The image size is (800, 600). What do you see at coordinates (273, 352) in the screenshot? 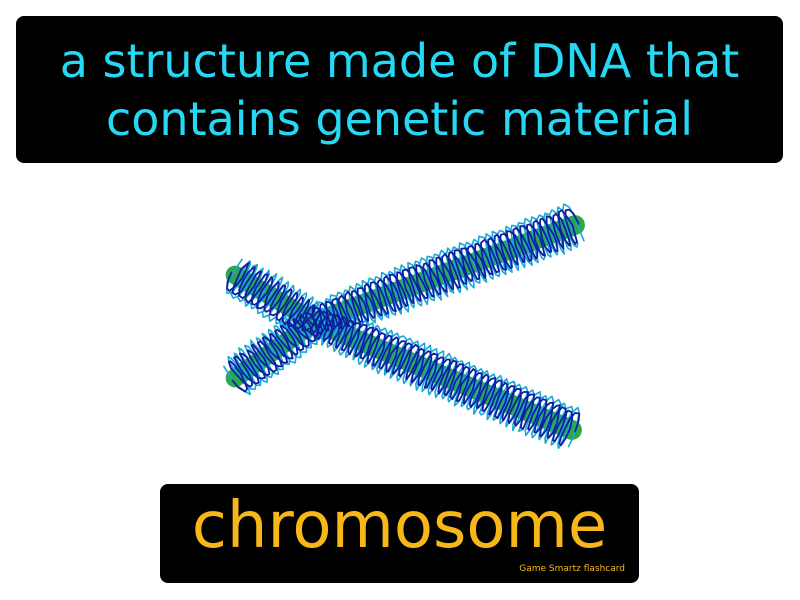
I see `arm-lower-left-coil-dark` at bounding box center [273, 352].